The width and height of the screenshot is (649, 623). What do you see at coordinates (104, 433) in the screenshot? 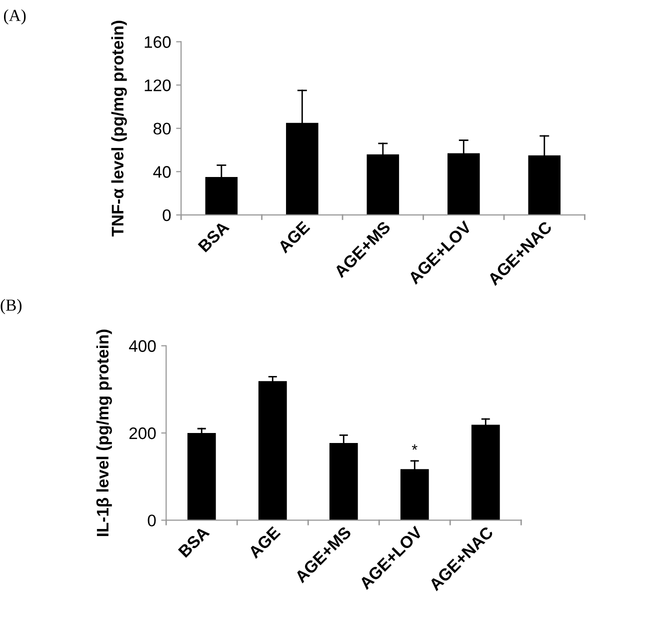
I see `y-axis-title: IL-1β level (pg/mg protein)` at bounding box center [104, 433].